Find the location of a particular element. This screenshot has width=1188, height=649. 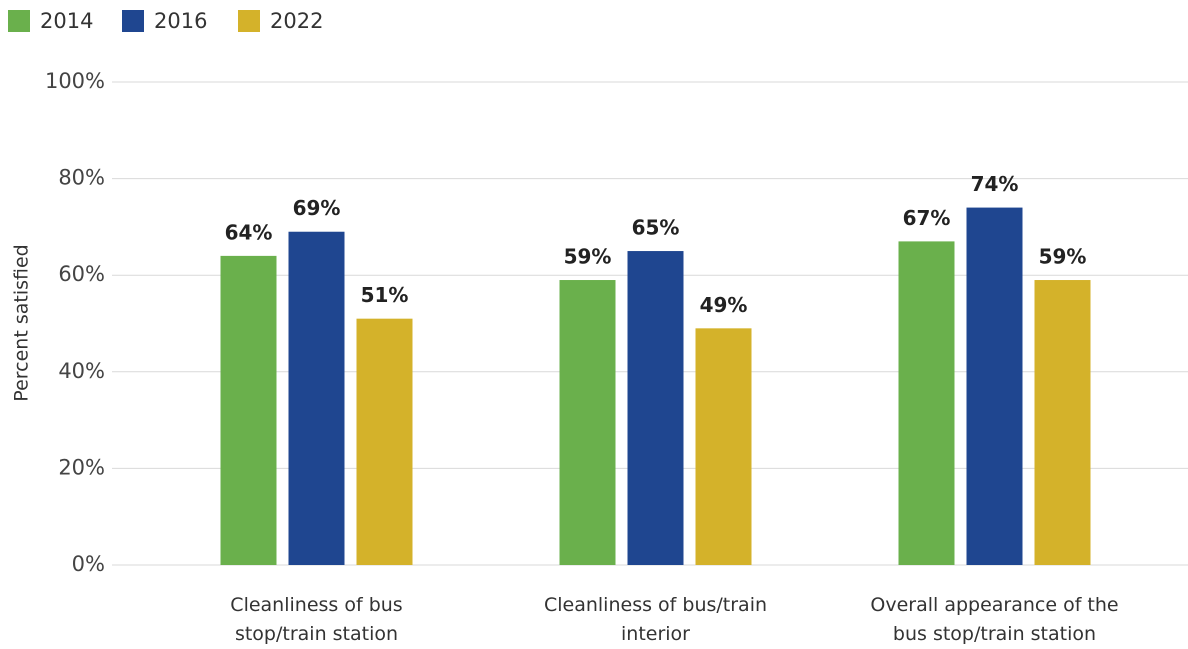

data-label: 69% is located at coordinates (317, 208).